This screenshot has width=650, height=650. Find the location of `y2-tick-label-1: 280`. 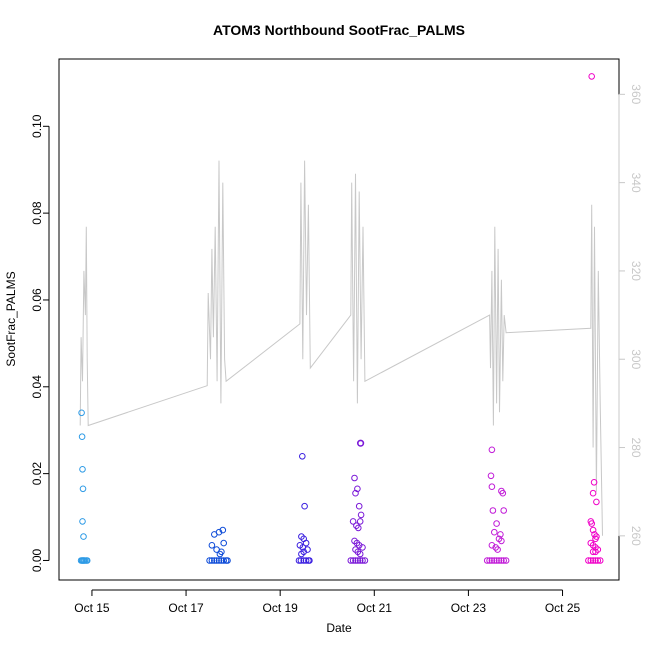

y2-tick-label-1: 280 is located at coordinates (636, 448).